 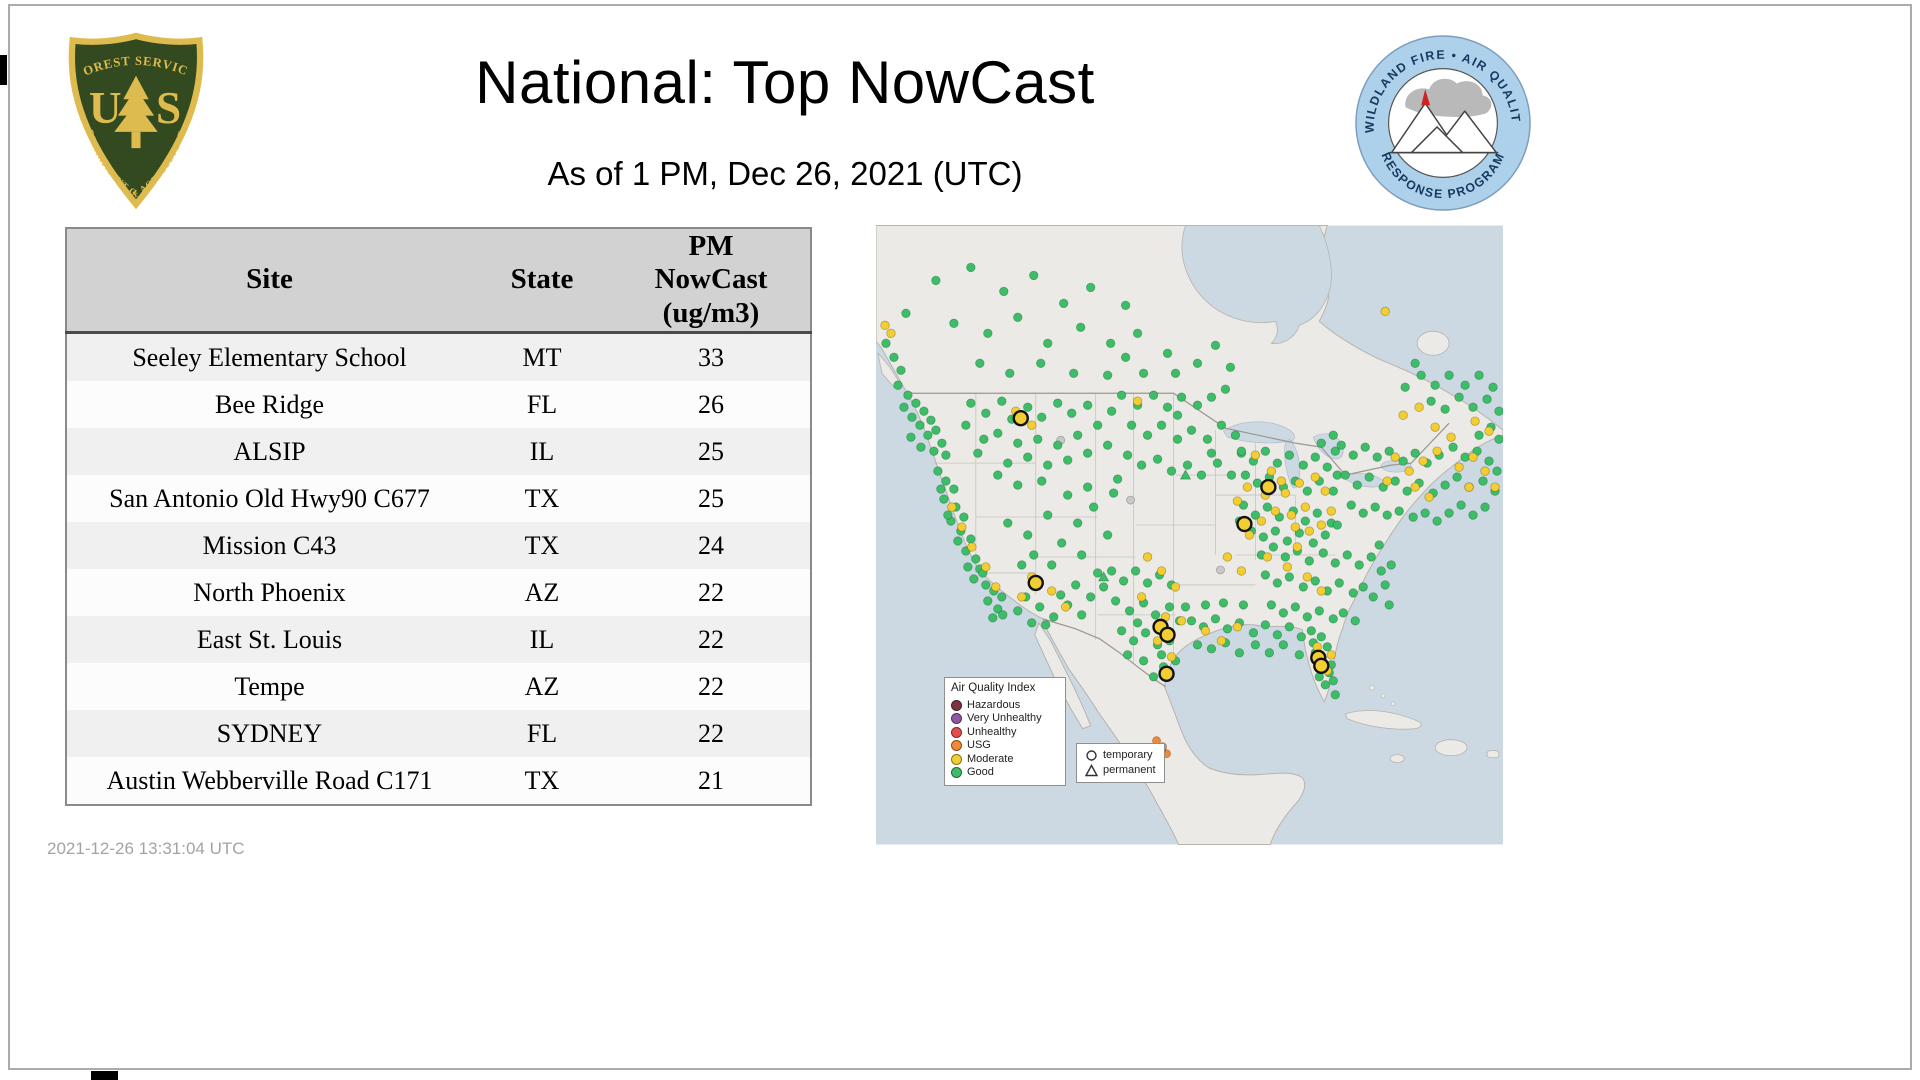 I want to click on table-row: Mission C43 TX 24, so click(x=438, y=546).